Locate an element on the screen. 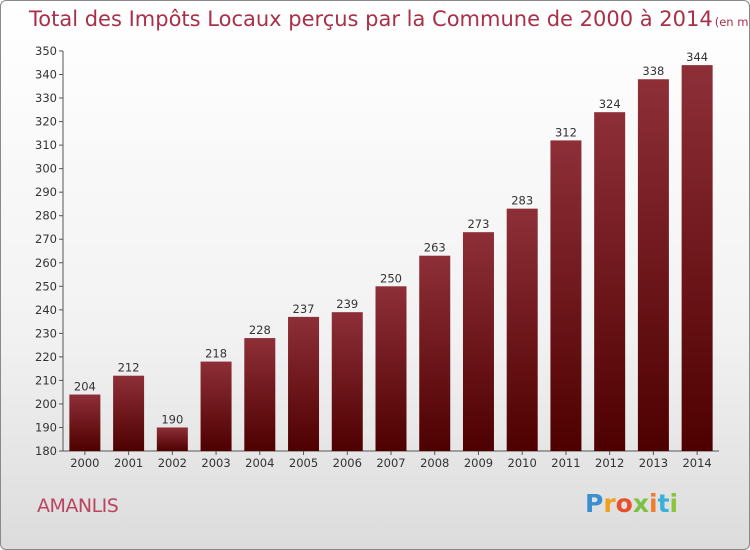 This screenshot has width=750, height=550. y-tick-label: 280 is located at coordinates (46, 216).